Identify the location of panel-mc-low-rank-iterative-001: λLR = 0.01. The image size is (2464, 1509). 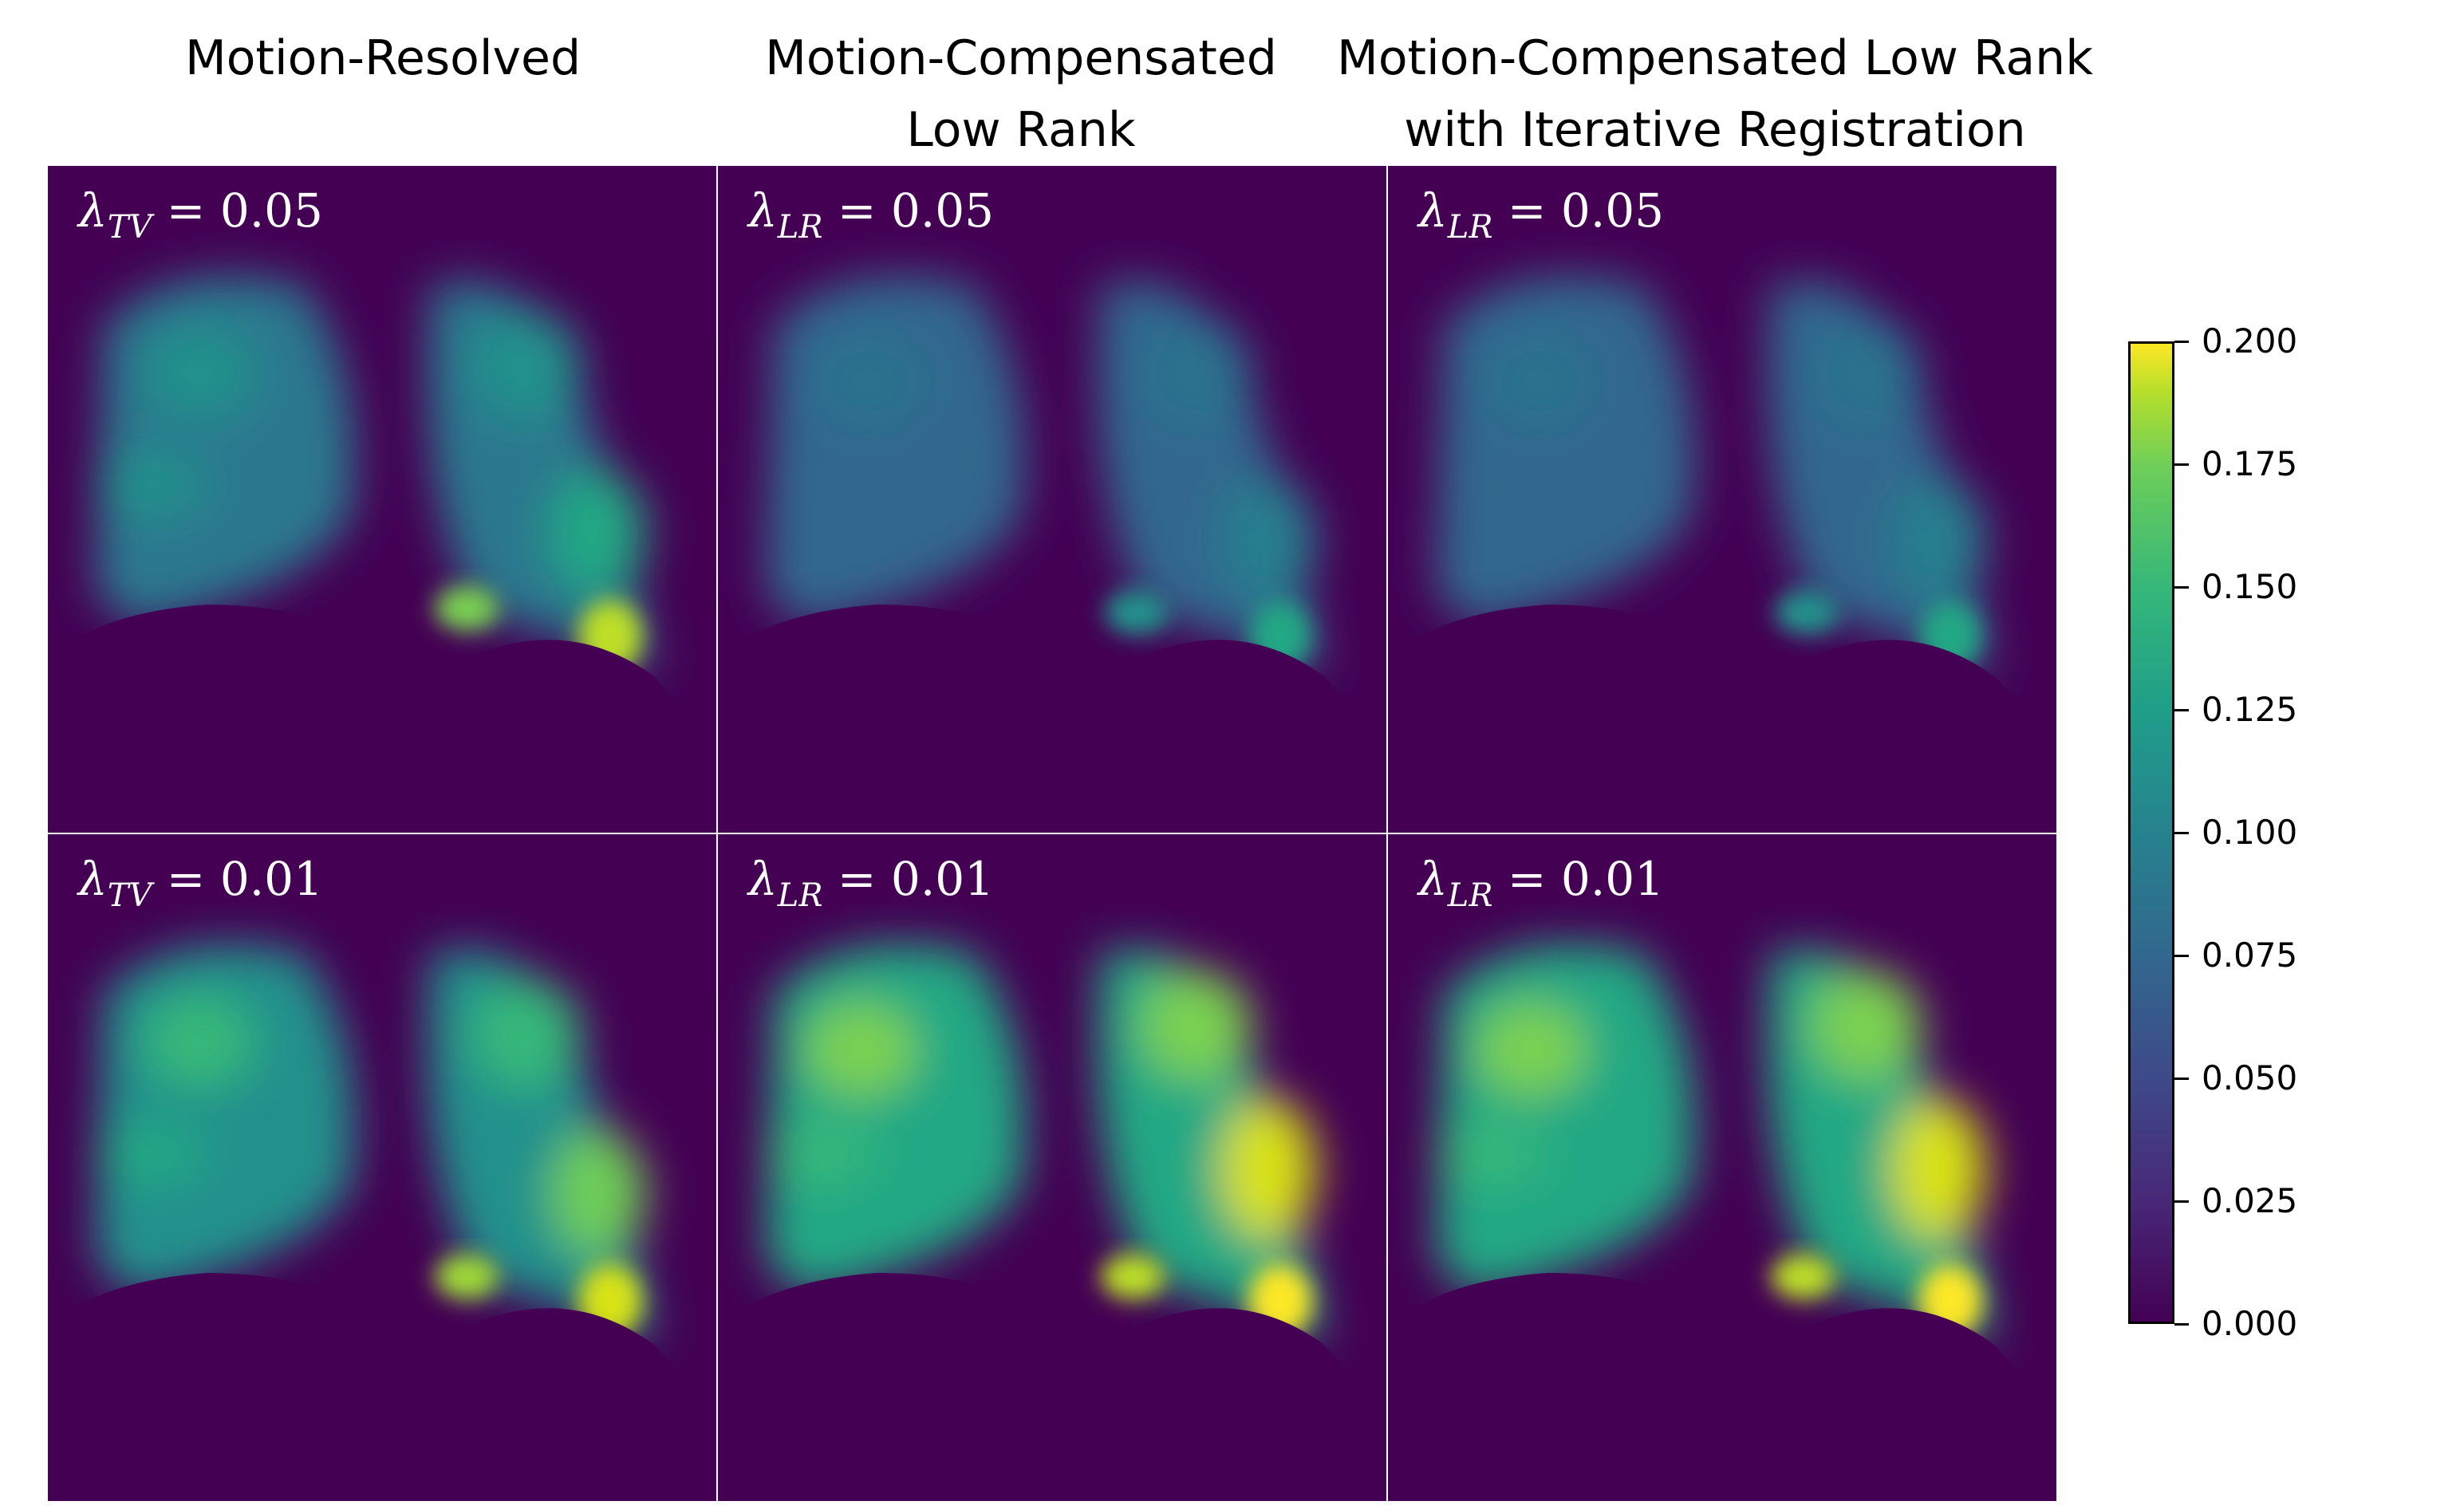
(1722, 1167).